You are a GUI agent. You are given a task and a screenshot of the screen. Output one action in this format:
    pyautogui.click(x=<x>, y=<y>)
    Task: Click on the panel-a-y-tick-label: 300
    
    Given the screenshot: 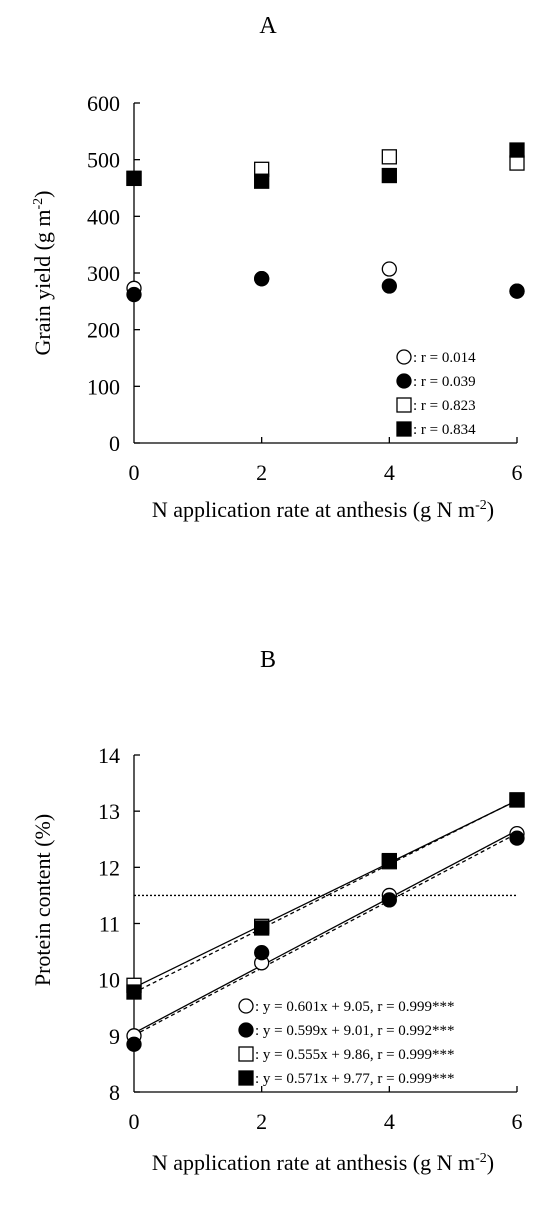 What is the action you would take?
    pyautogui.click(x=103, y=273)
    